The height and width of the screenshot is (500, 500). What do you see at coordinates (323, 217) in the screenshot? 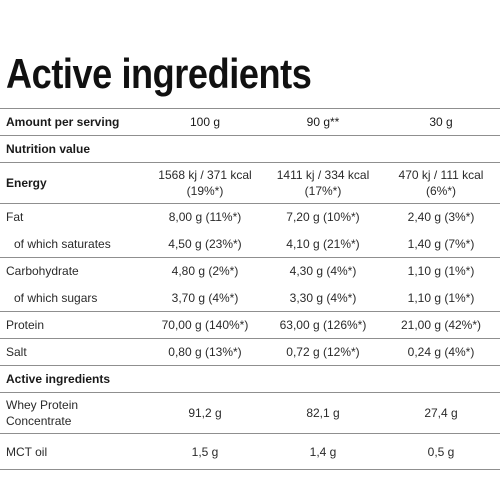
I see `cell-fat-90g: 7,20 g (10%*)` at bounding box center [323, 217].